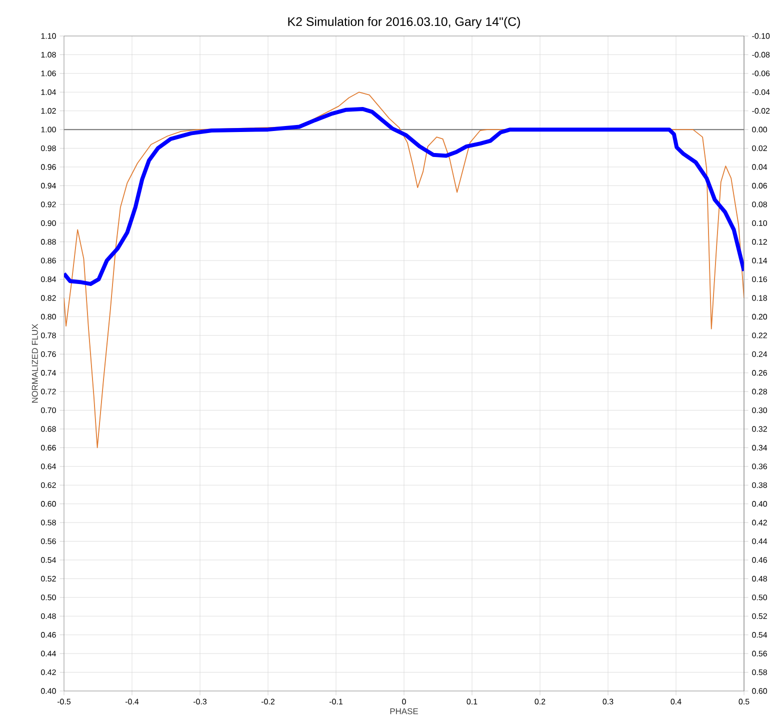 The image size is (783, 718). Describe the element at coordinates (404, 711) in the screenshot. I see `x-axis-title: PHASE` at that location.